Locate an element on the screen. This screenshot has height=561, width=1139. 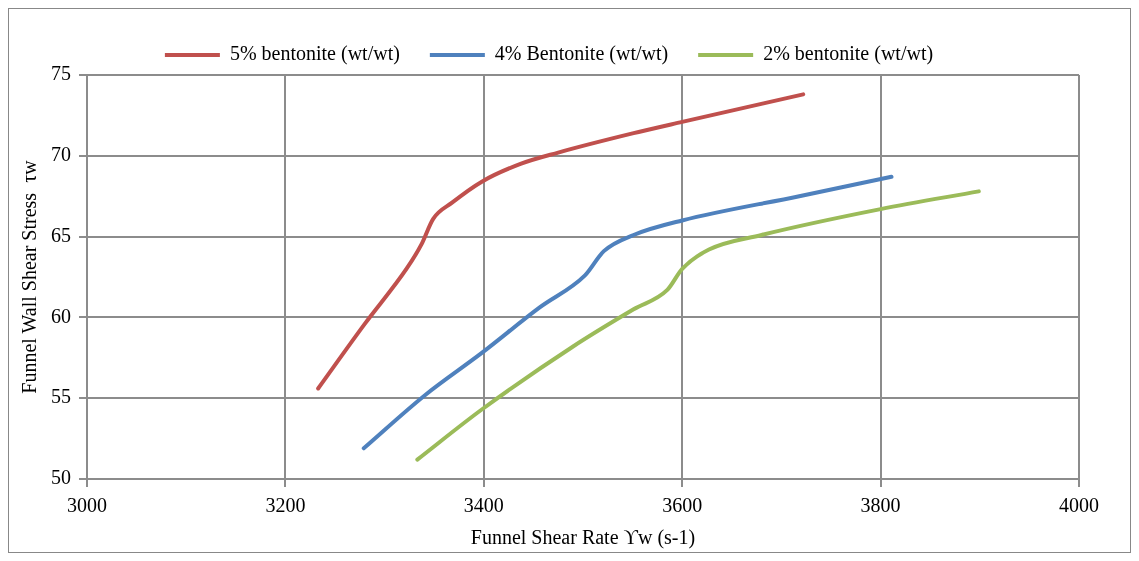
y-tick-label: 70 is located at coordinates (61, 154).